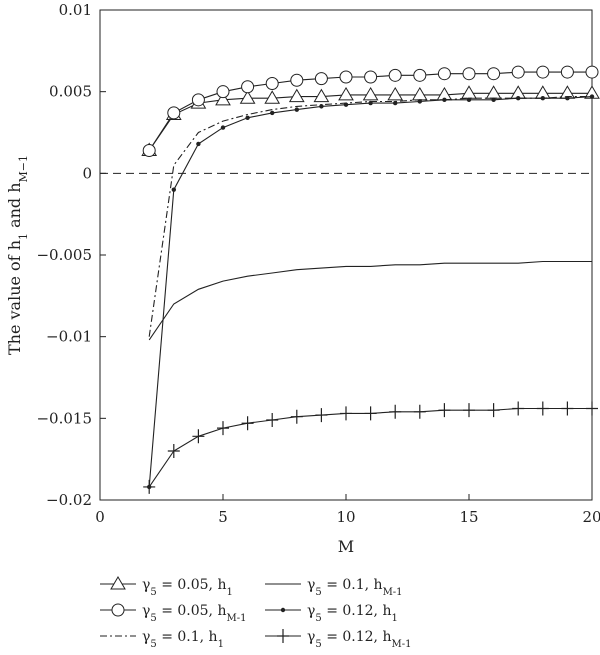 This screenshot has height=655, width=600. What do you see at coordinates (64, 255) in the screenshot?
I see `y-tick-label: −0.005` at bounding box center [64, 255].